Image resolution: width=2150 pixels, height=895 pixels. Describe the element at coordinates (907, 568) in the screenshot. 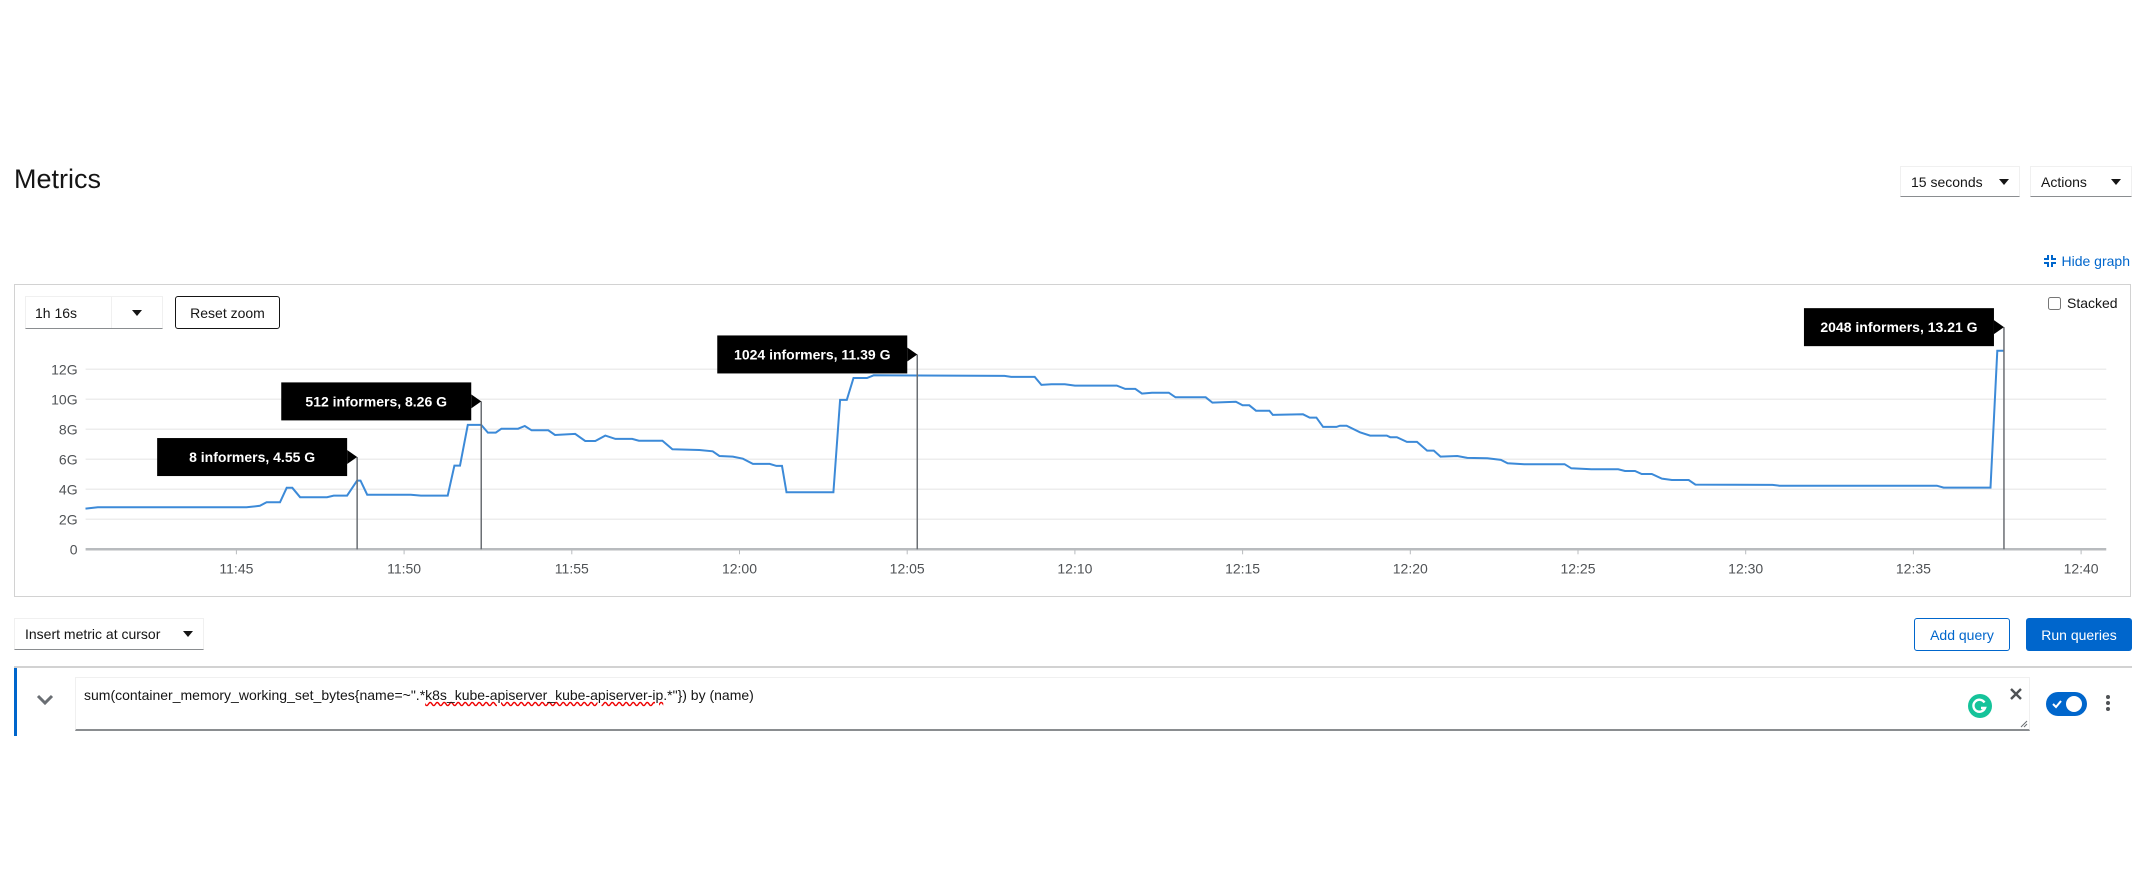

I see `x-tick-label: 12:05` at that location.